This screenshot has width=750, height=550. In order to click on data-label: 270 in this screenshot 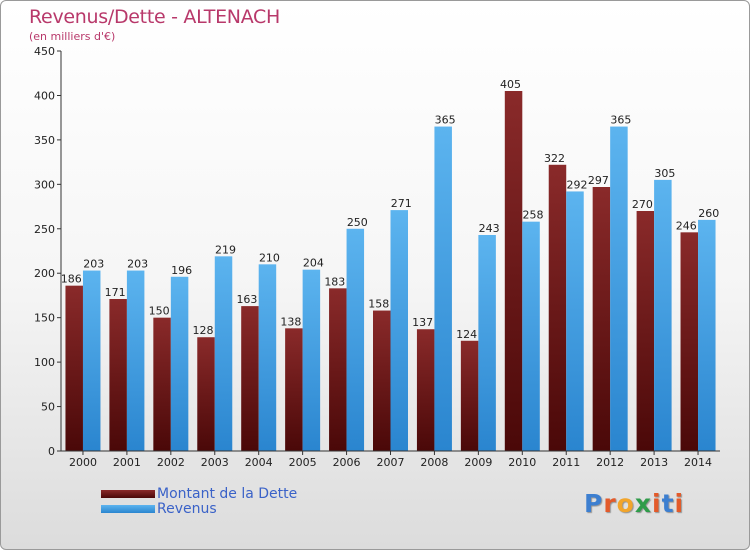, I will do `click(642, 204)`.